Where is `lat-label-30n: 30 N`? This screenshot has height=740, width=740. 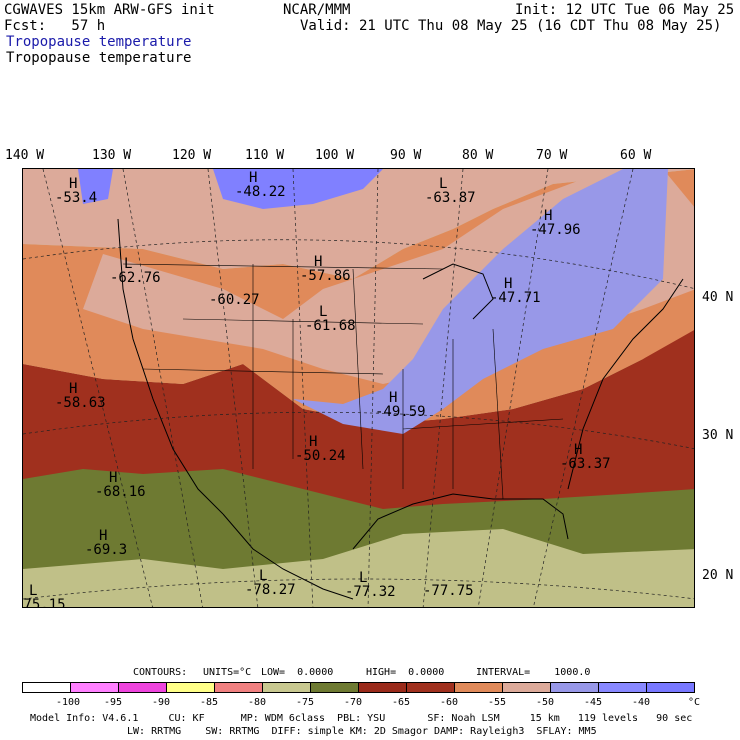
lat-label-30n: 30 N is located at coordinates (718, 435).